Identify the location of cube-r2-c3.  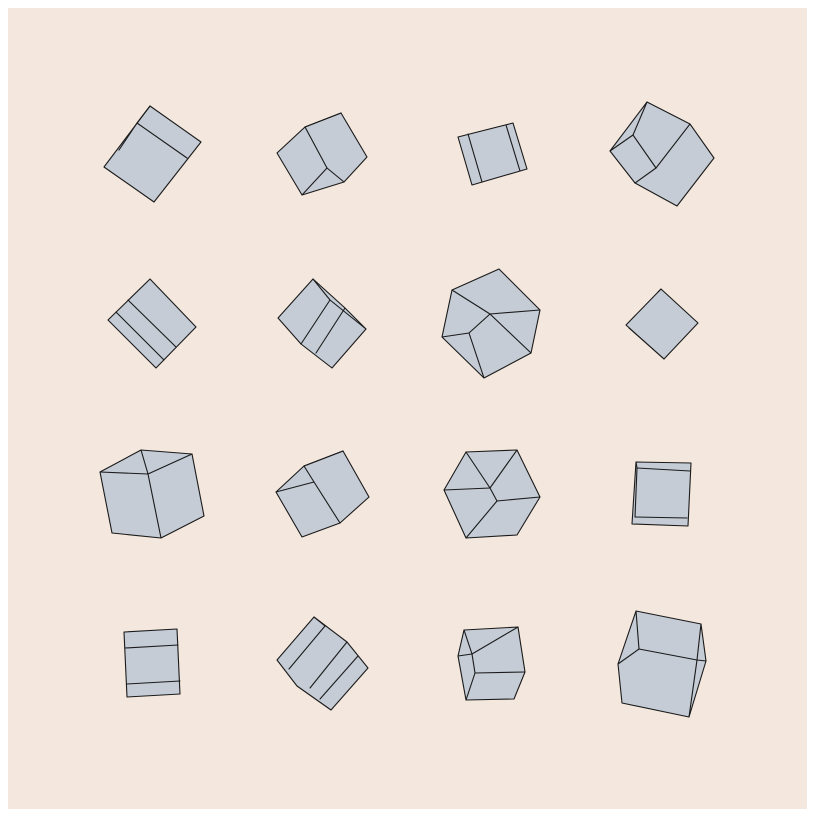
(491, 323).